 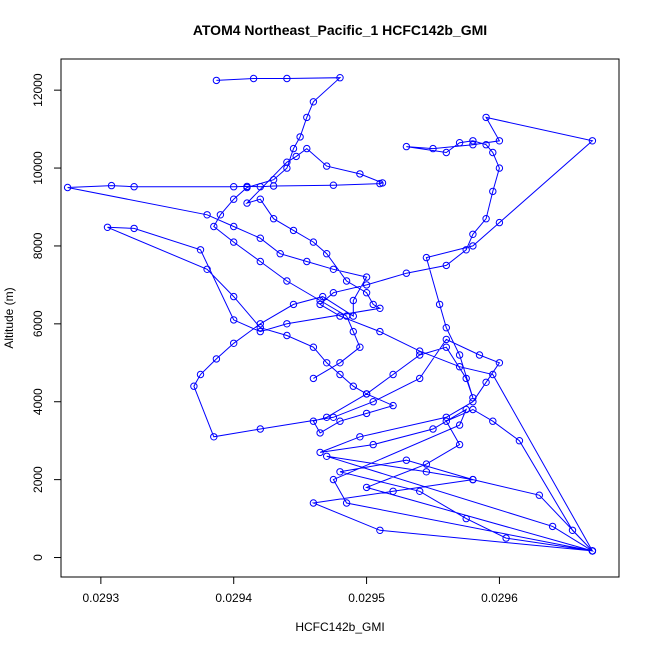 I want to click on y-tick-label: 12000, so click(x=38, y=90).